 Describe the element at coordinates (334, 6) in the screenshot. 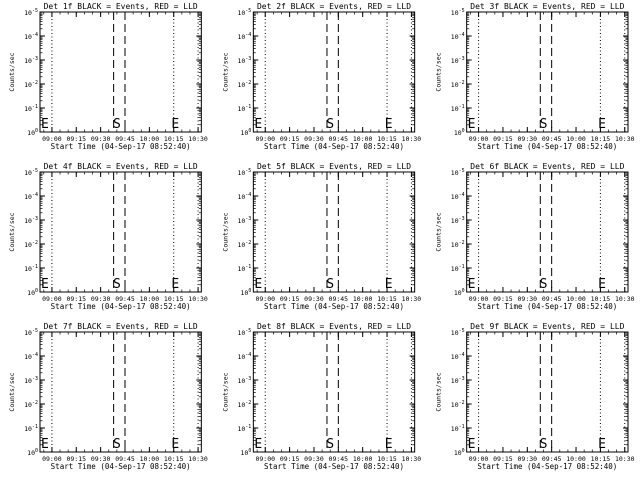

I see `panel-title: Det 2f BLACK = Events, RED = LLD` at that location.